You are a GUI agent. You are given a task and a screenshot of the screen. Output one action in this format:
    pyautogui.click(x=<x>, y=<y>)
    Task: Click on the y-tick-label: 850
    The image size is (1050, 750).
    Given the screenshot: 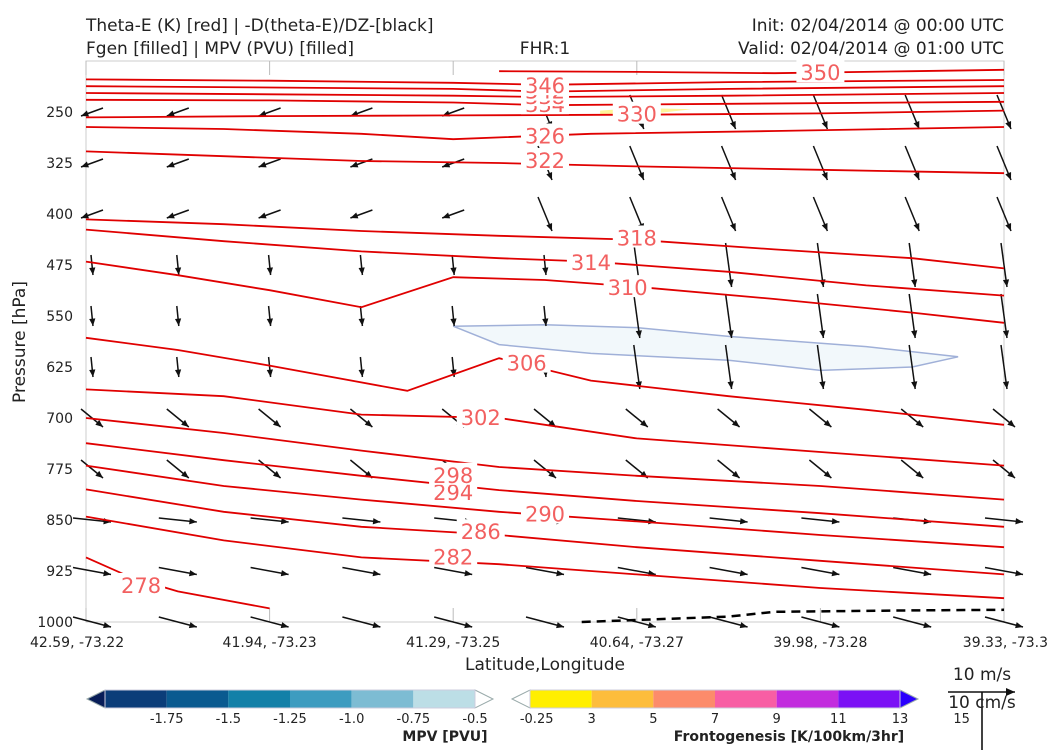 What is the action you would take?
    pyautogui.click(x=59, y=521)
    